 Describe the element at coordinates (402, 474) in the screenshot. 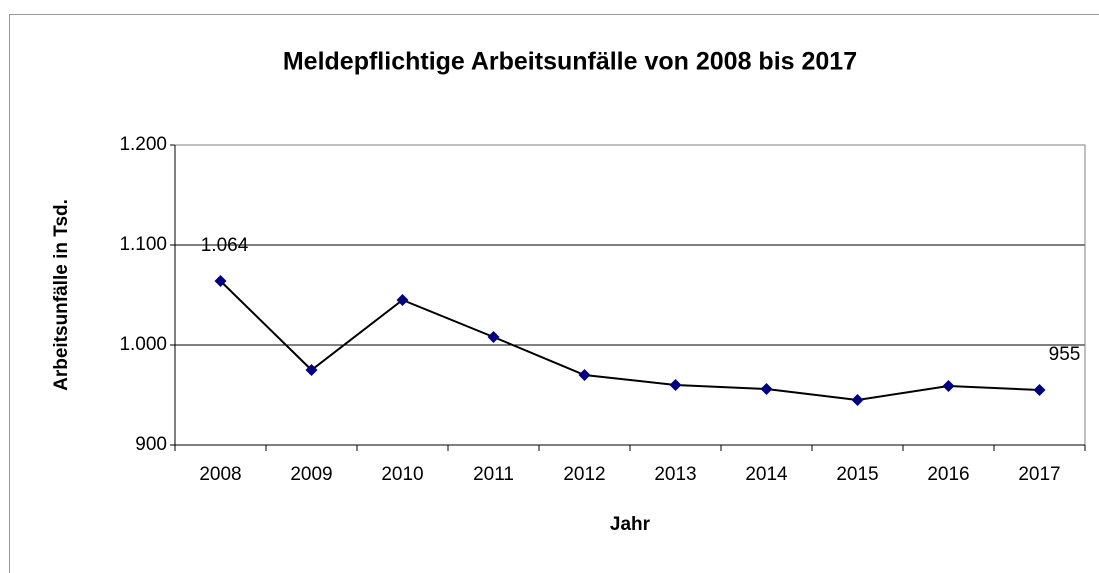

I see `x-tick-label: 2010` at that location.